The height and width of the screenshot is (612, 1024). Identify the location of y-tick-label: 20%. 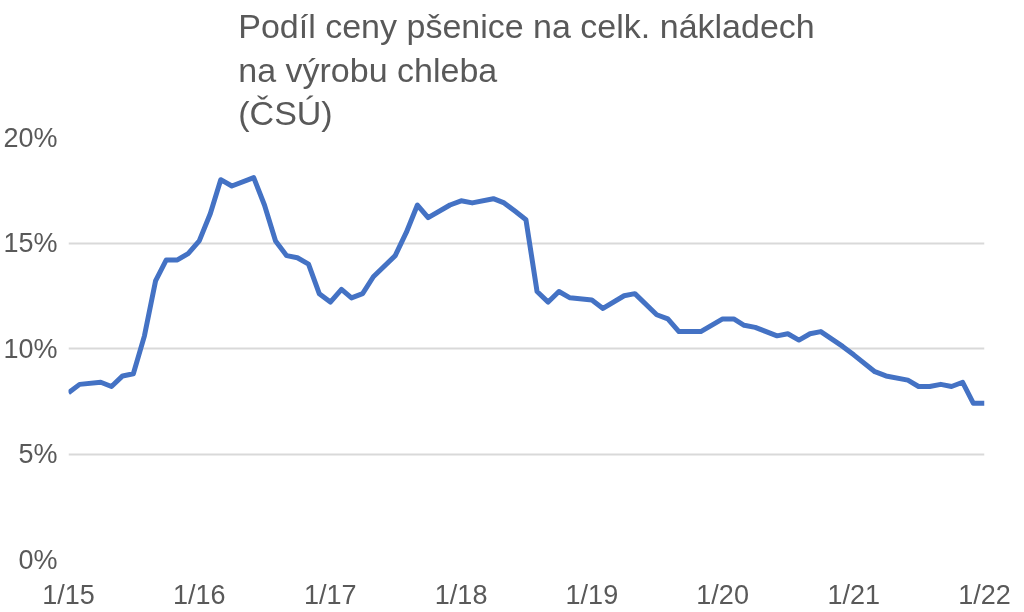
(30, 137).